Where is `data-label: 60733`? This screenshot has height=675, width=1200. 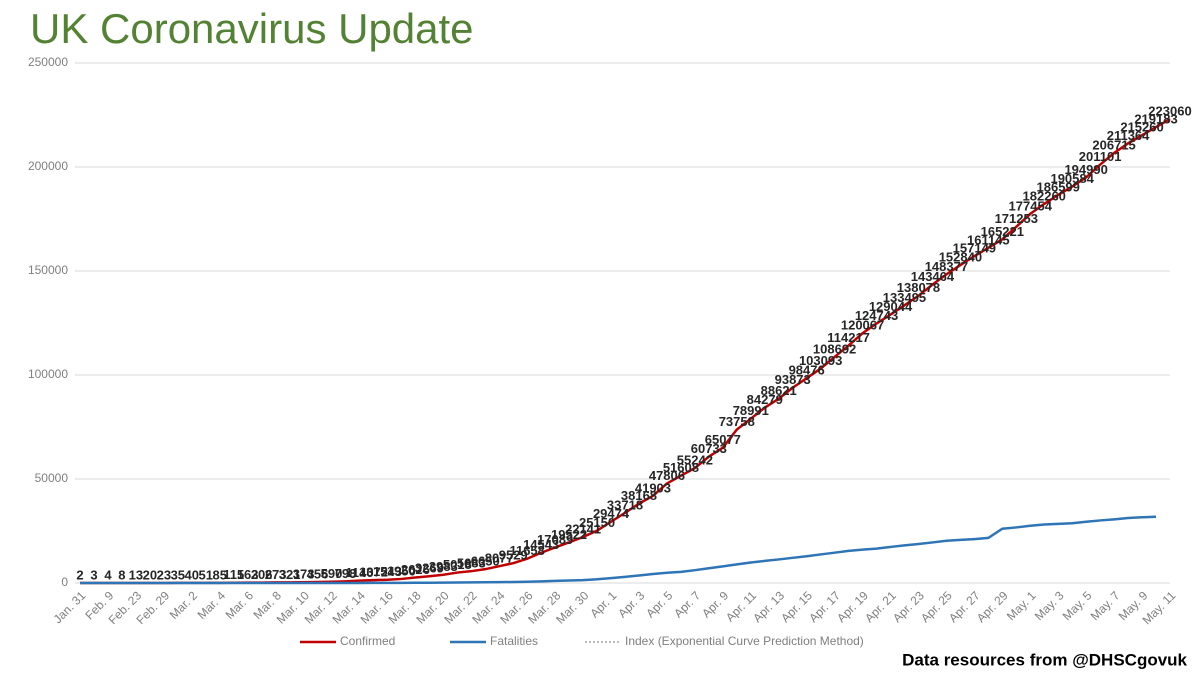
data-label: 60733 is located at coordinates (709, 448).